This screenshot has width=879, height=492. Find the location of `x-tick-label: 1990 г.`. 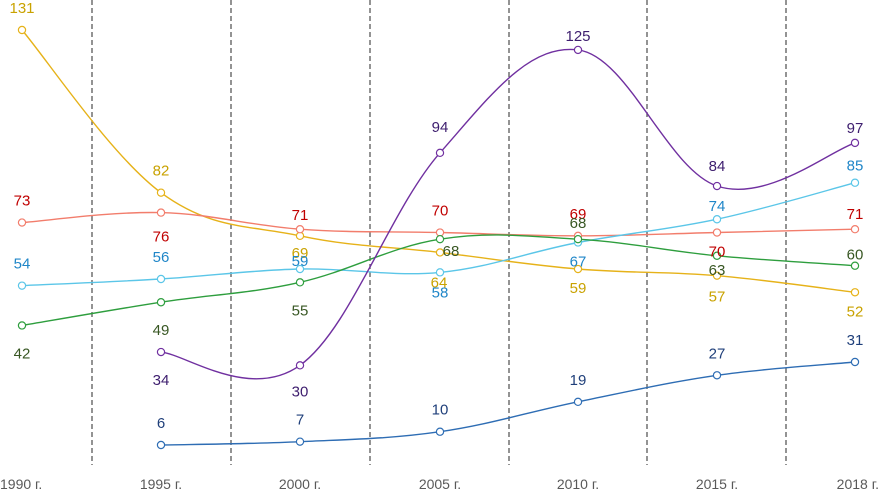

x-tick-label: 1990 г. is located at coordinates (21, 484).